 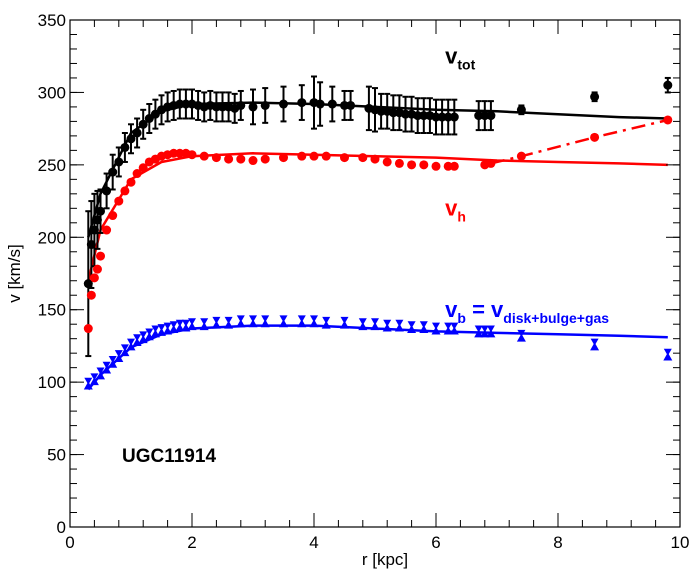 I want to click on vtot-main: v, so click(x=451, y=55).